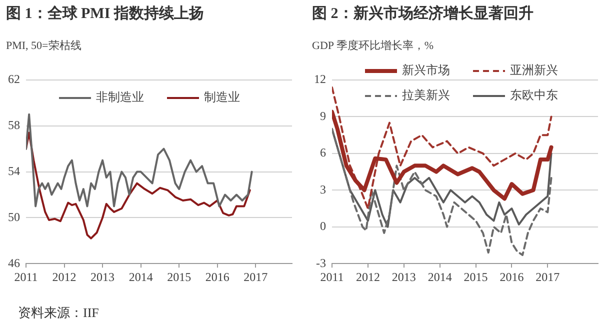 This screenshot has height=332, width=613. Describe the element at coordinates (222, 97) in the screenshot. I see `legend-label: 制造业` at that location.